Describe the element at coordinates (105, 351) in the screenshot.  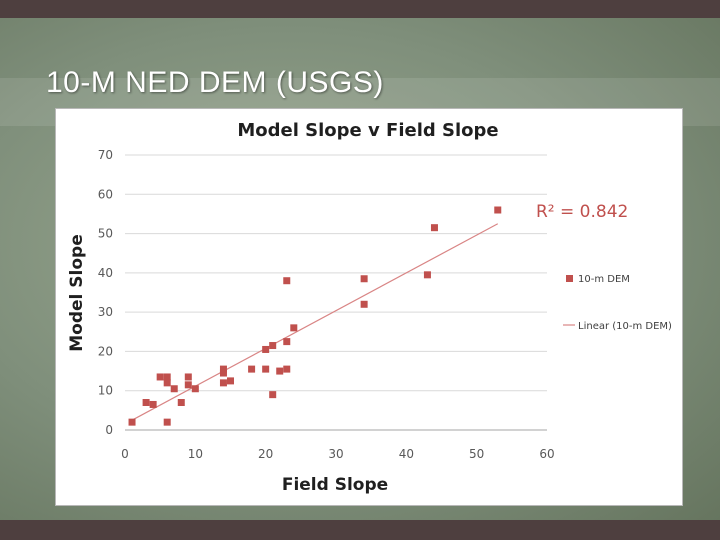
I see `y-tick-label: 20` at that location.